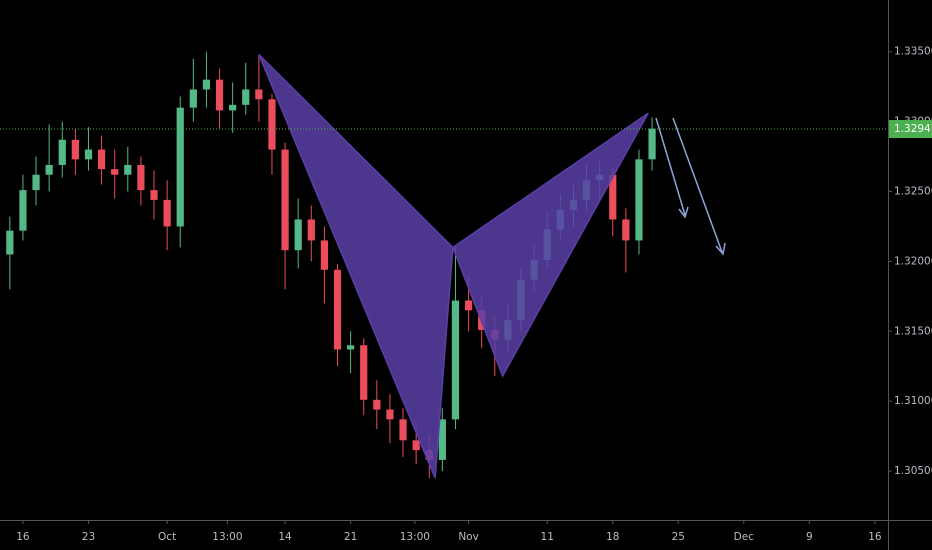 This screenshot has width=932, height=550. Describe the element at coordinates (612, 537) in the screenshot. I see `x-tick-label: 18` at that location.